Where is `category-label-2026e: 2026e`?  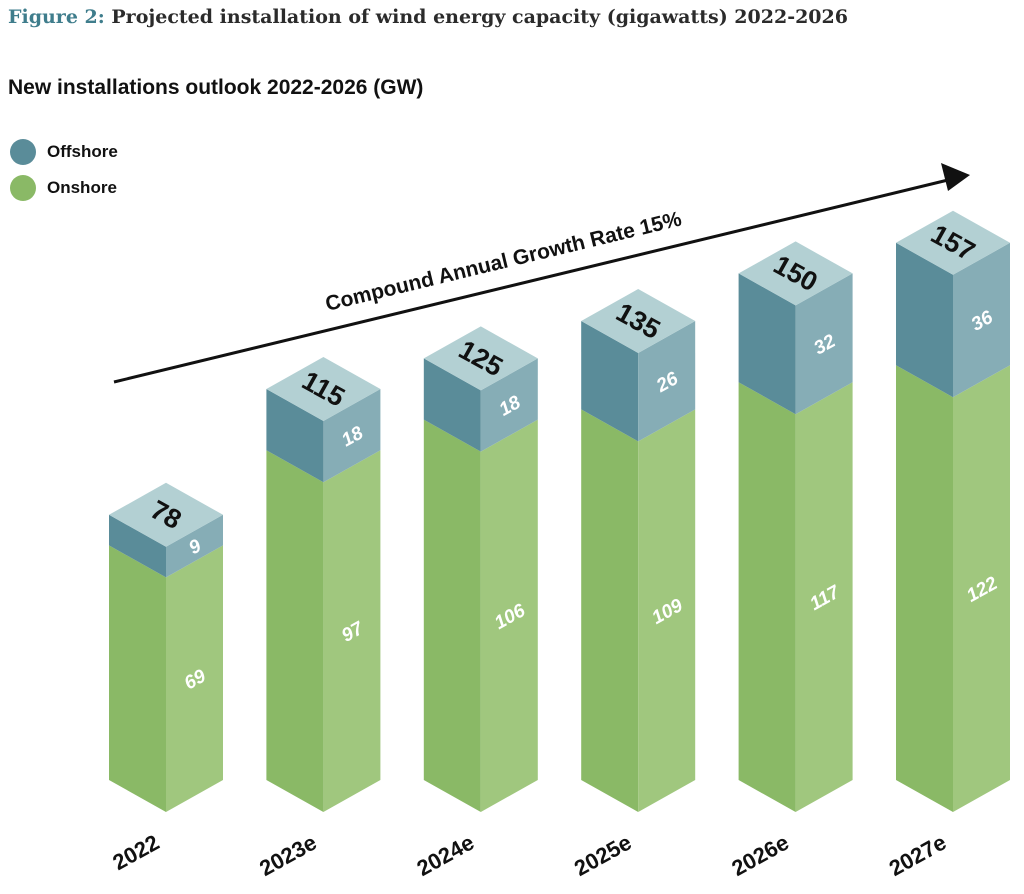 category-label-2026e: 2026e is located at coordinates (760, 856).